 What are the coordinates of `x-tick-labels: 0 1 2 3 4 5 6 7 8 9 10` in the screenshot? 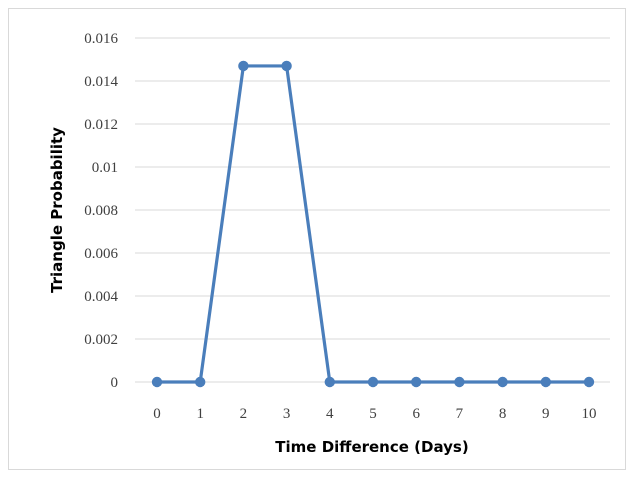 It's located at (374, 414).